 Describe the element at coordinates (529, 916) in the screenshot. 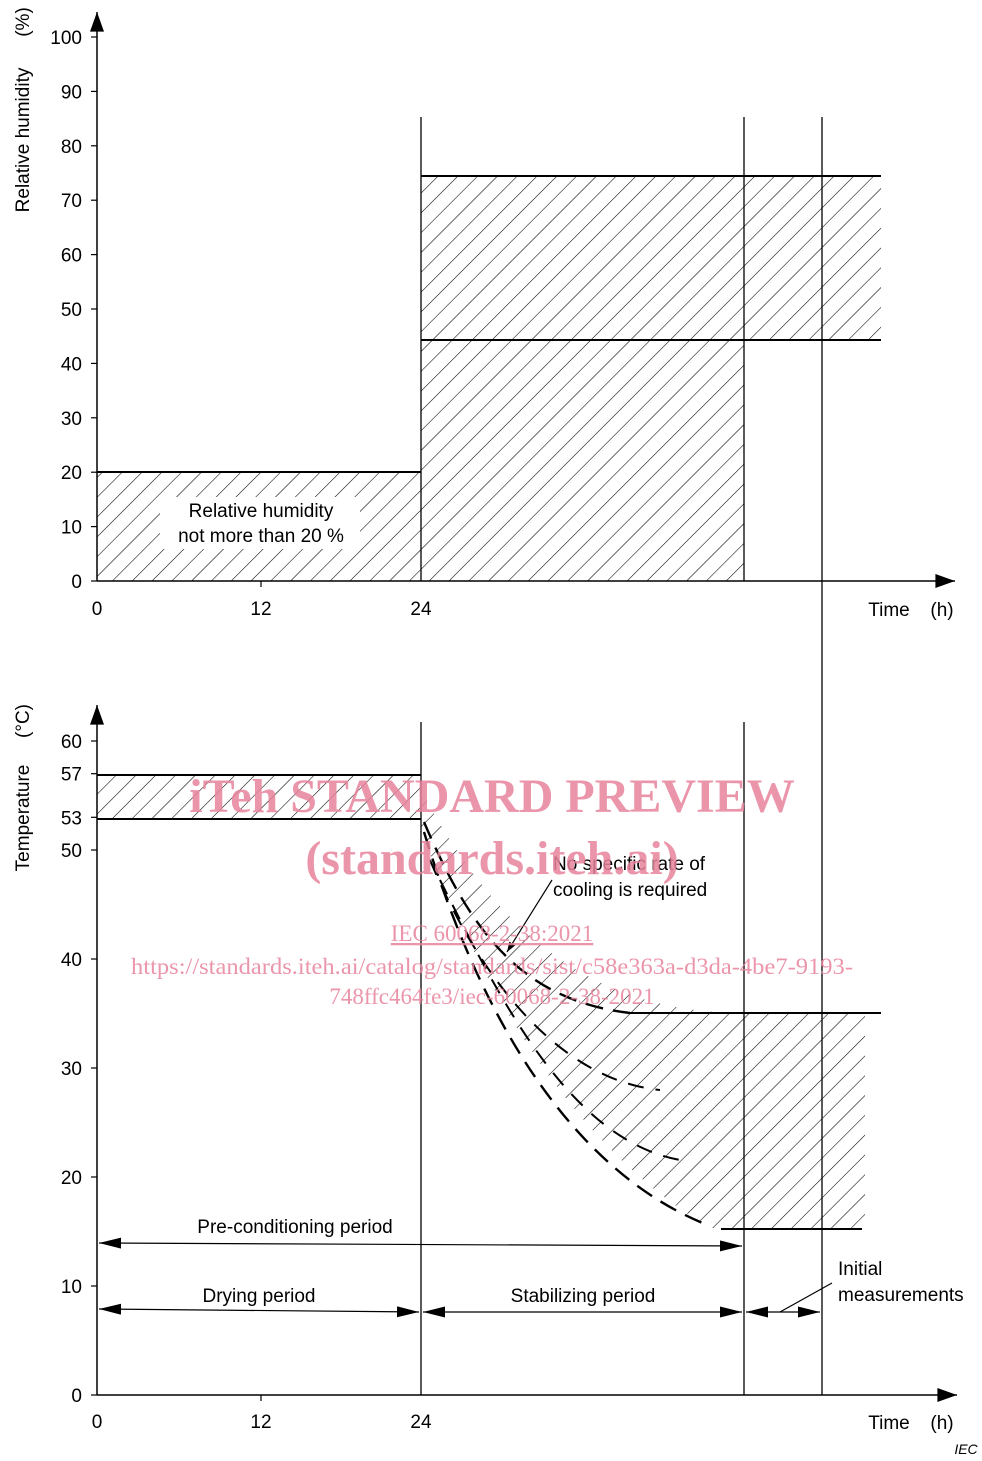

I see `cooling-note-arrow` at that location.